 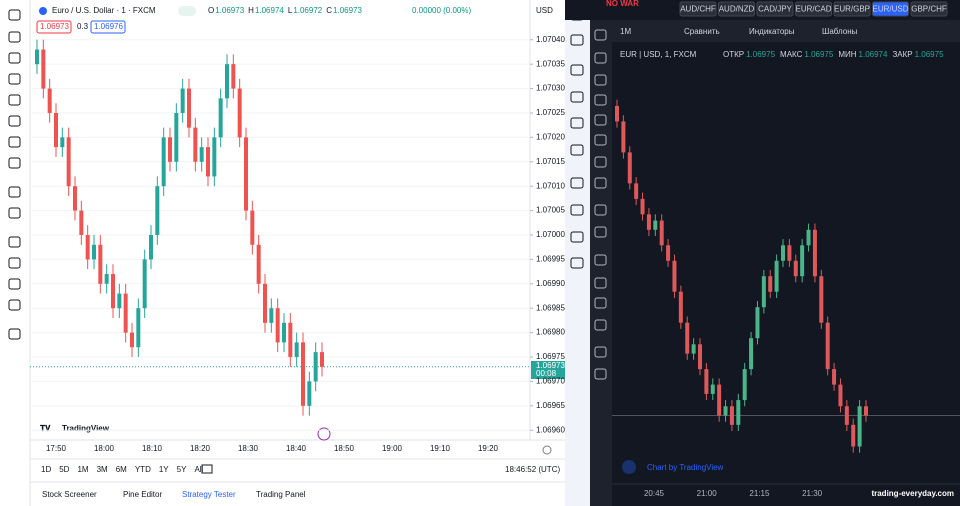 I want to click on pair-label: GBP/CHF, so click(x=929, y=9).